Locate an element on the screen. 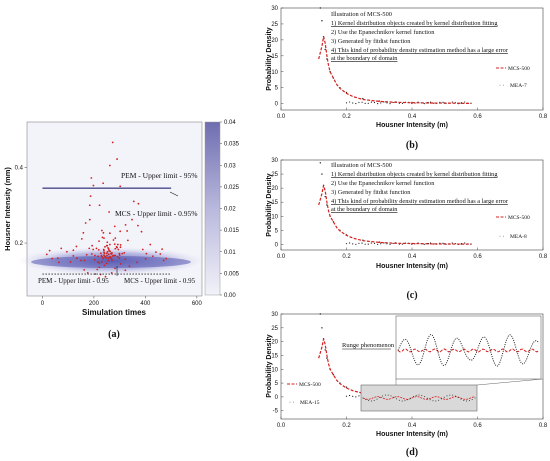  colorbar-ticks: 0.04 0.035 0.03 0.025 0.02 0.015 0.01 0.005 0.00 is located at coordinates (230, 209).